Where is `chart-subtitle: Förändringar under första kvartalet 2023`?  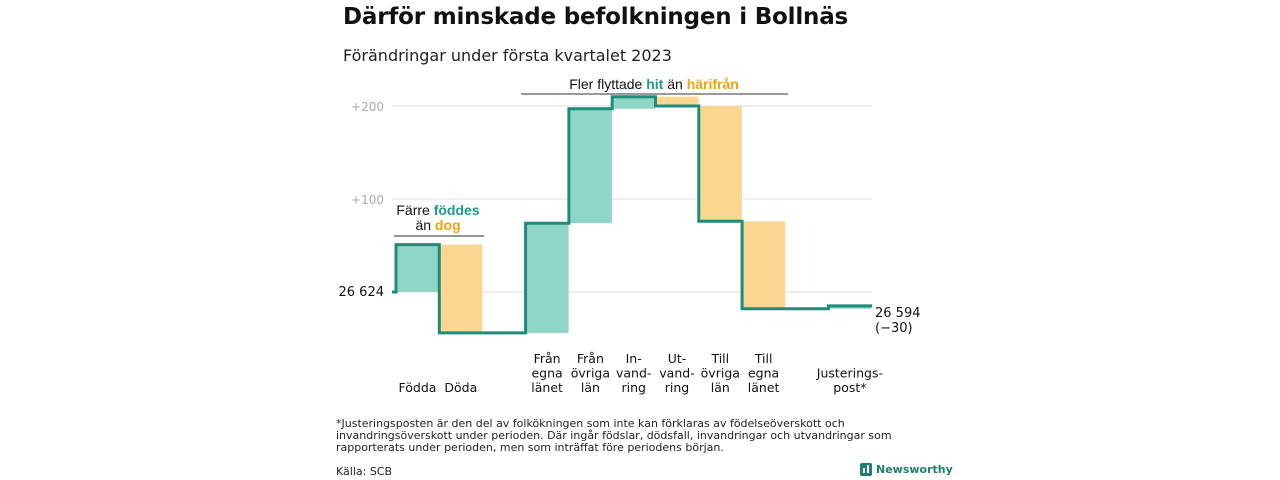
chart-subtitle: Förändringar under första kvartalet 2023 is located at coordinates (507, 55).